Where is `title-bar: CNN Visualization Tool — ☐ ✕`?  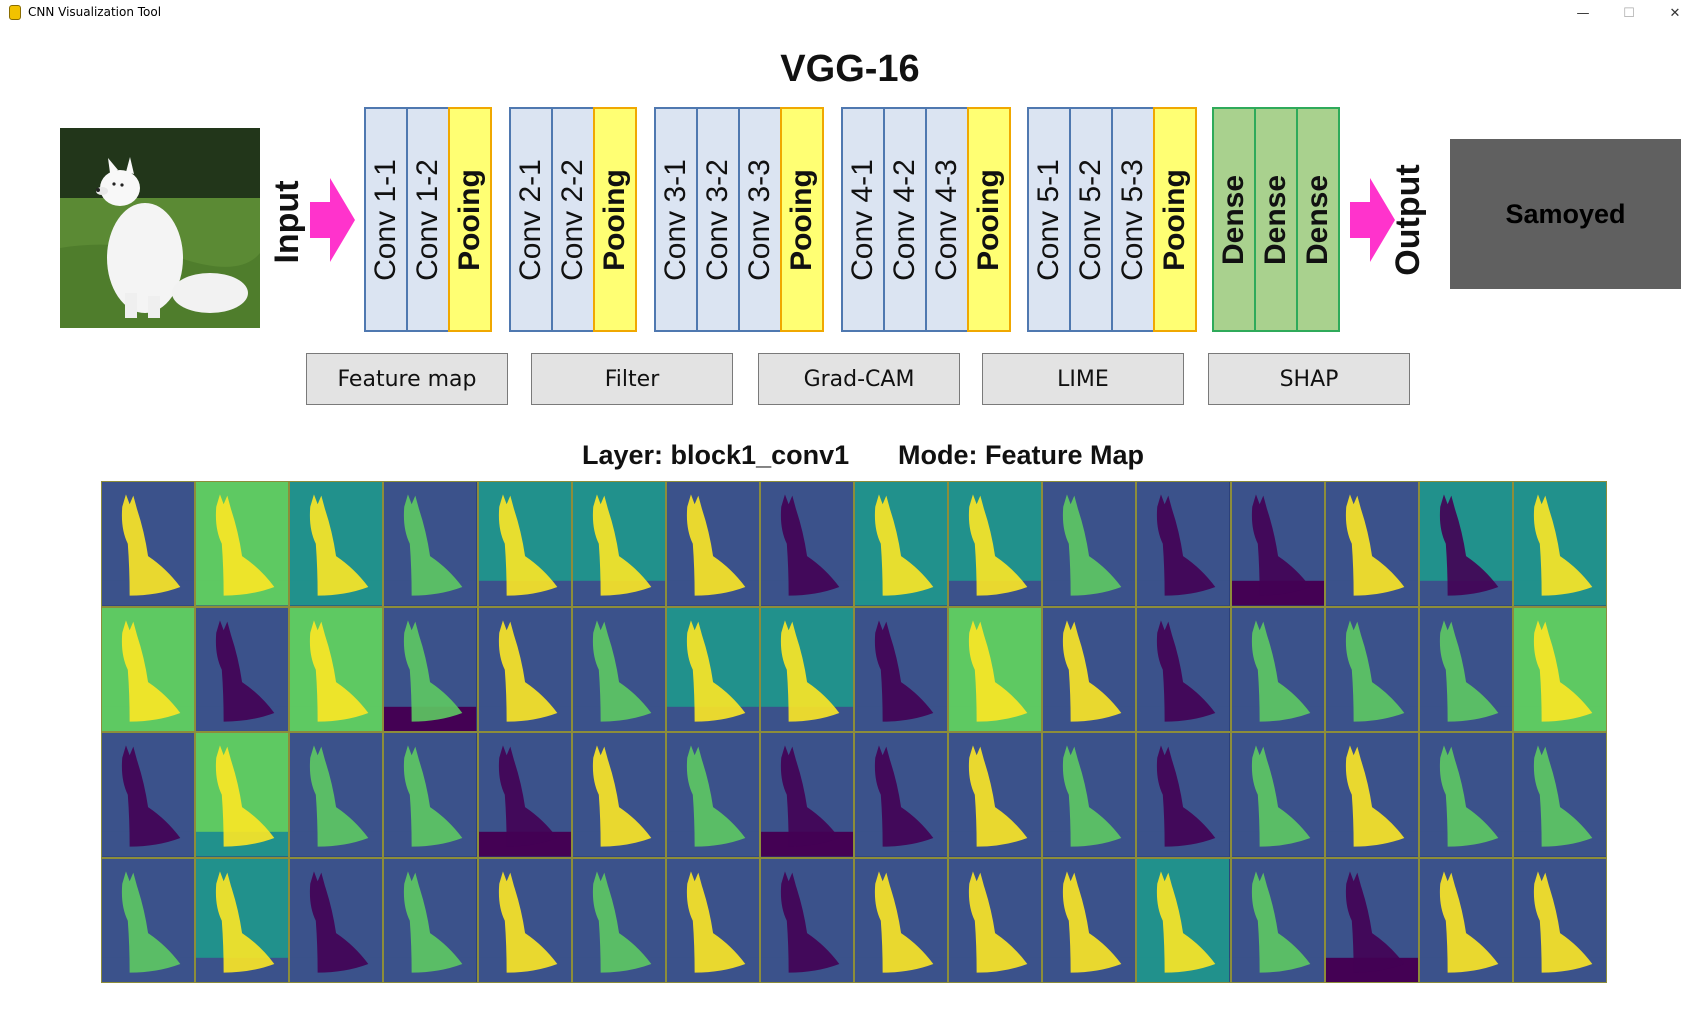 title-bar: CNN Visualization Tool — ☐ ✕ is located at coordinates (848, 13).